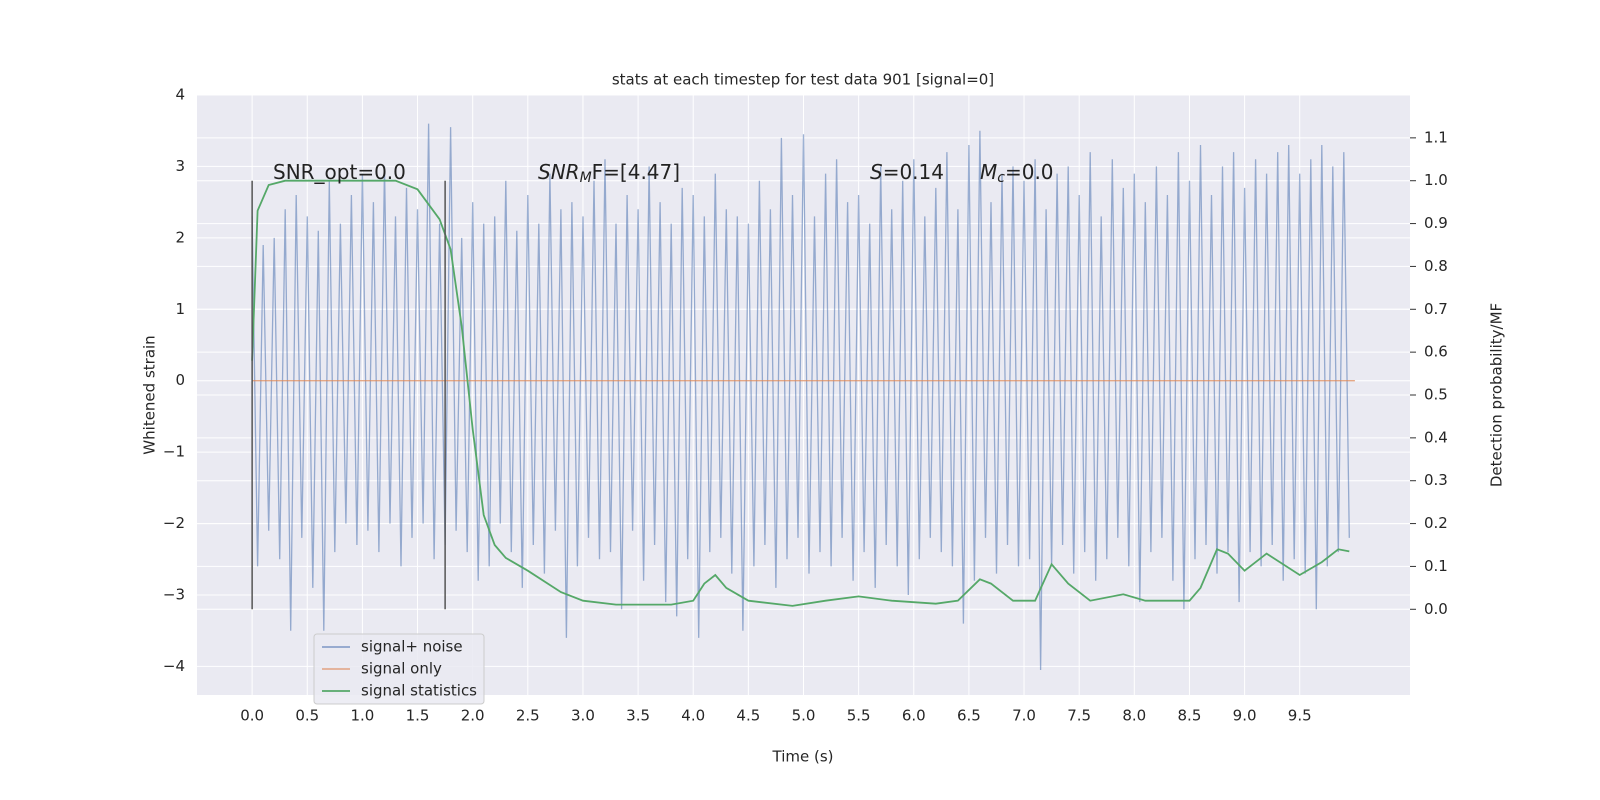  What do you see at coordinates (1079, 716) in the screenshot?
I see `x-tick-label: 7.5` at bounding box center [1079, 716].